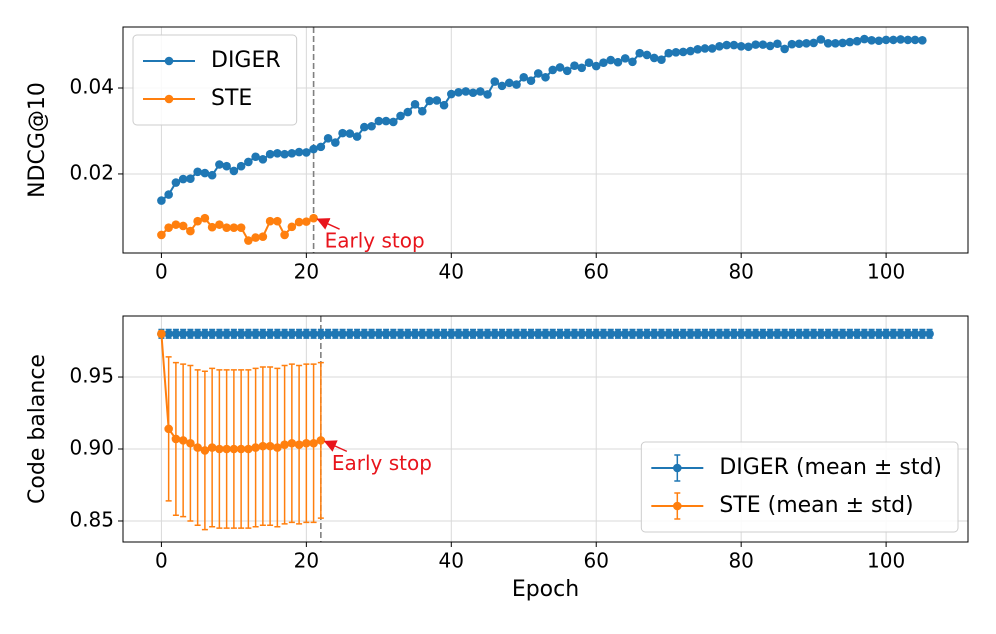 The width and height of the screenshot is (996, 634). I want to click on legend: DIGER (mean ± std) STE (mean ± std), so click(799, 487).